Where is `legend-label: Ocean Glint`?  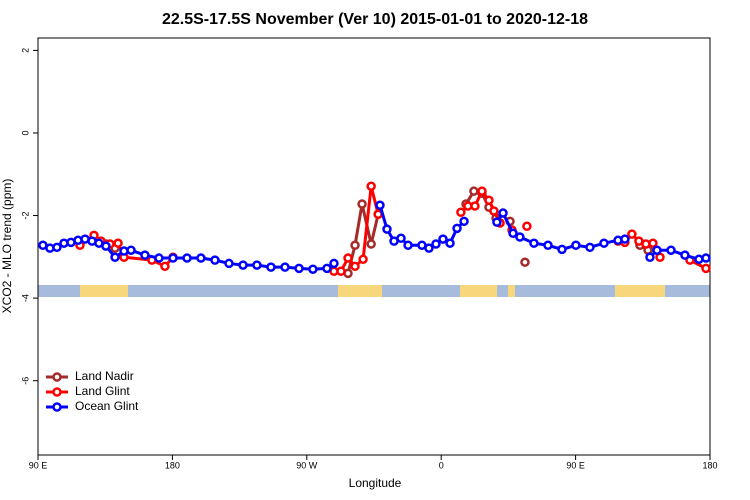 legend-label: Ocean Glint is located at coordinates (107, 406).